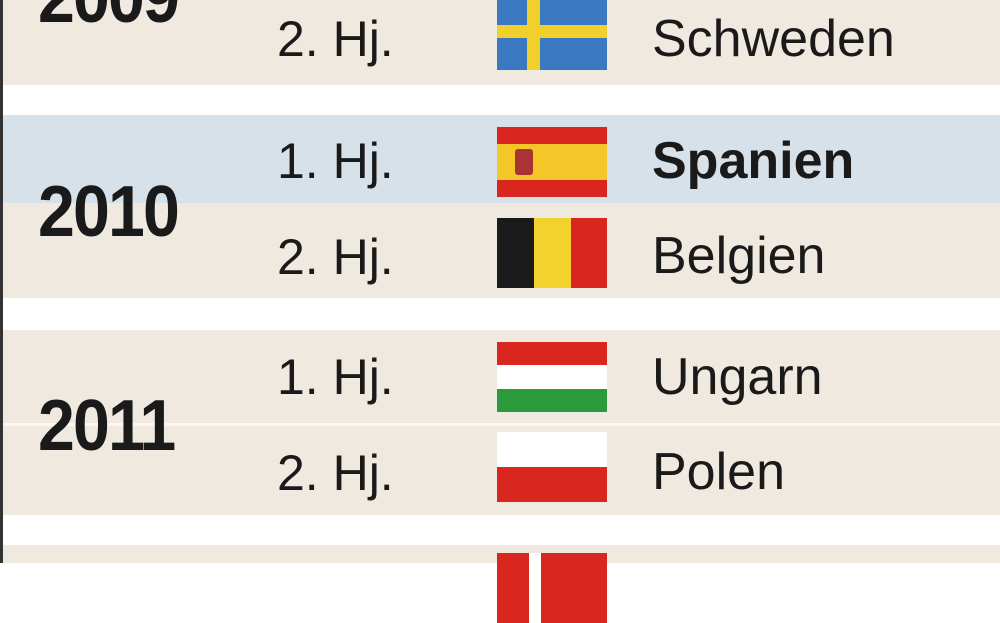 This screenshot has width=1000, height=623. What do you see at coordinates (552, 377) in the screenshot?
I see `hungary-flag-icon` at bounding box center [552, 377].